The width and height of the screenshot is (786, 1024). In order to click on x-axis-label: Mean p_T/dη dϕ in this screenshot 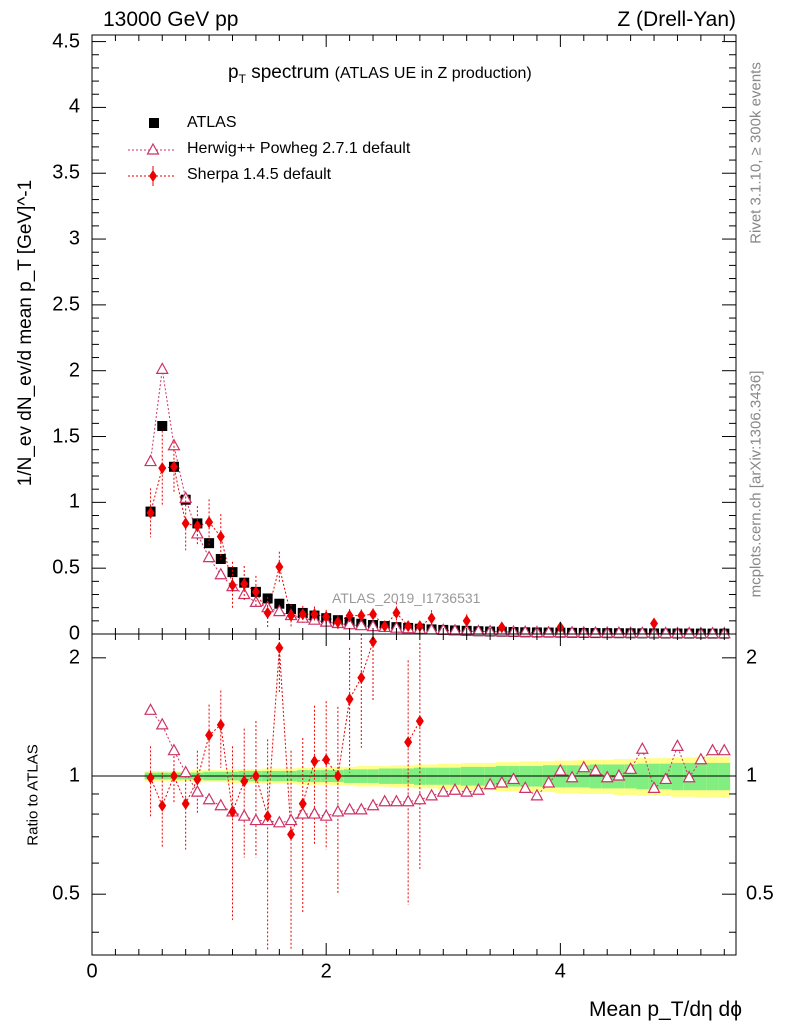, I will do `click(665, 1009)`.